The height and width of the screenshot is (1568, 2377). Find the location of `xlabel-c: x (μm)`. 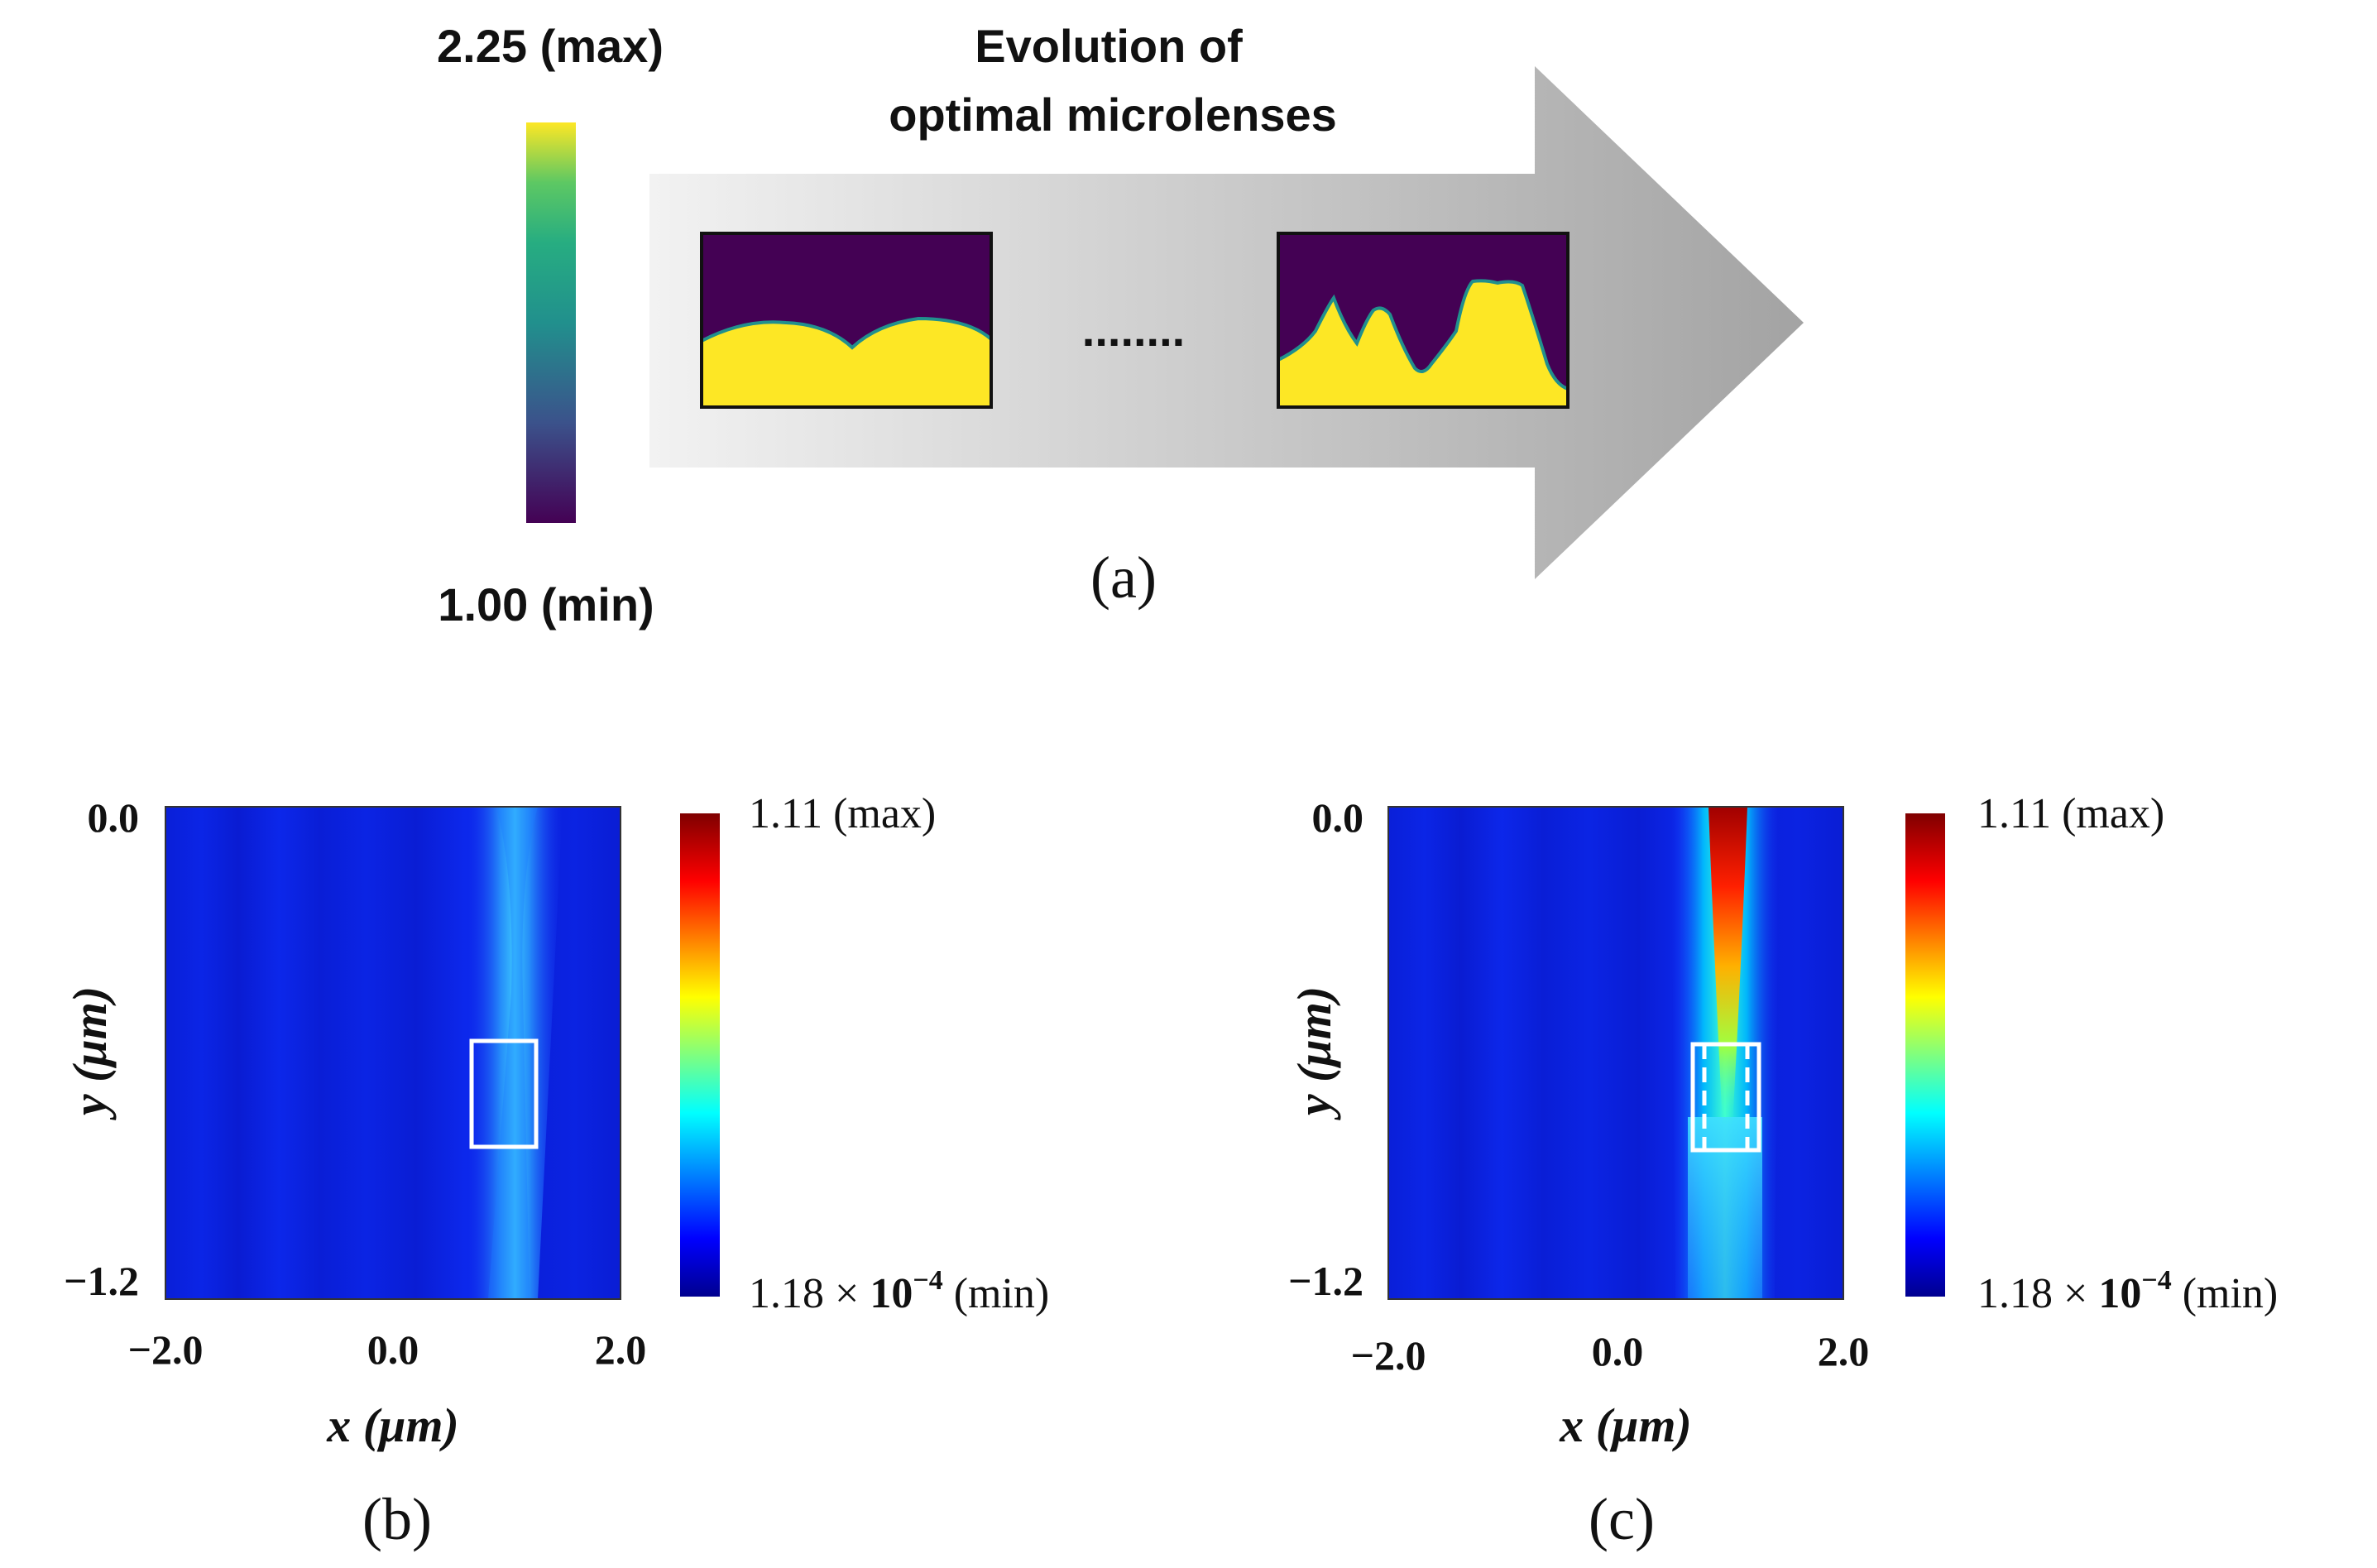

xlabel-c: x (μm) is located at coordinates (1625, 1425).